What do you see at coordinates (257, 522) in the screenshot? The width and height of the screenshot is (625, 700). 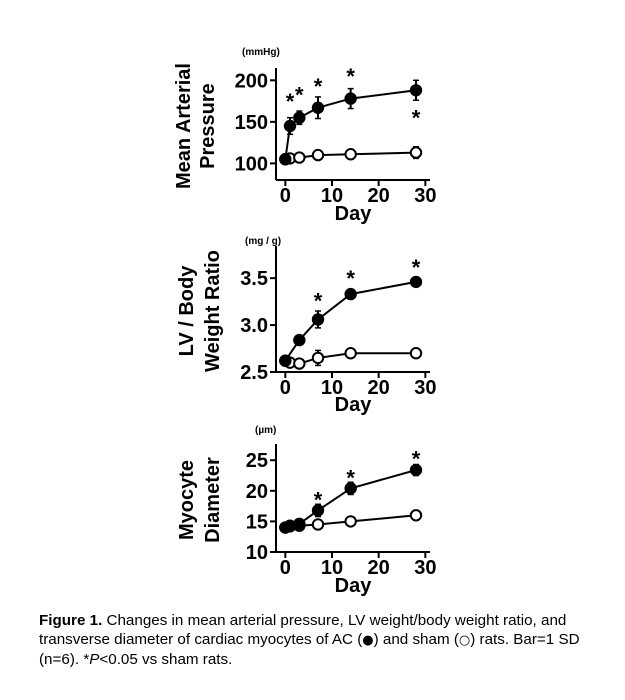 I see `panel3-y-tick-label: 15` at bounding box center [257, 522].